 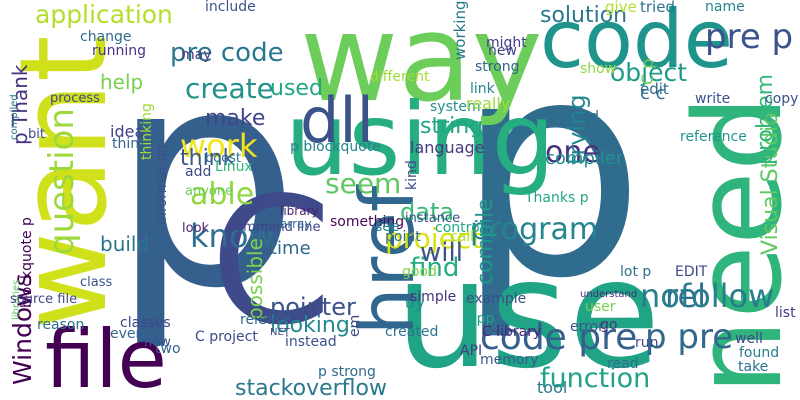 What do you see at coordinates (226, 337) in the screenshot?
I see `word-c-project: C project` at bounding box center [226, 337].